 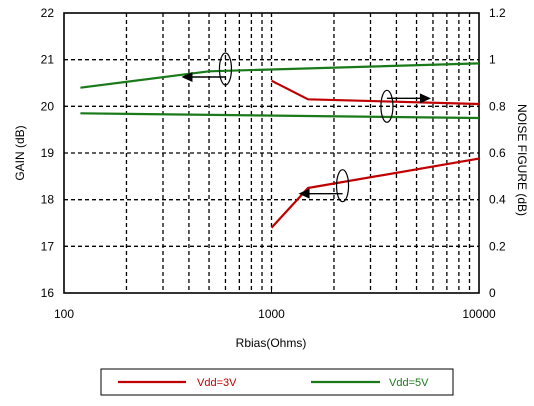 I want to click on x-tick-labels: 100 1000 10000, so click(x=275, y=314).